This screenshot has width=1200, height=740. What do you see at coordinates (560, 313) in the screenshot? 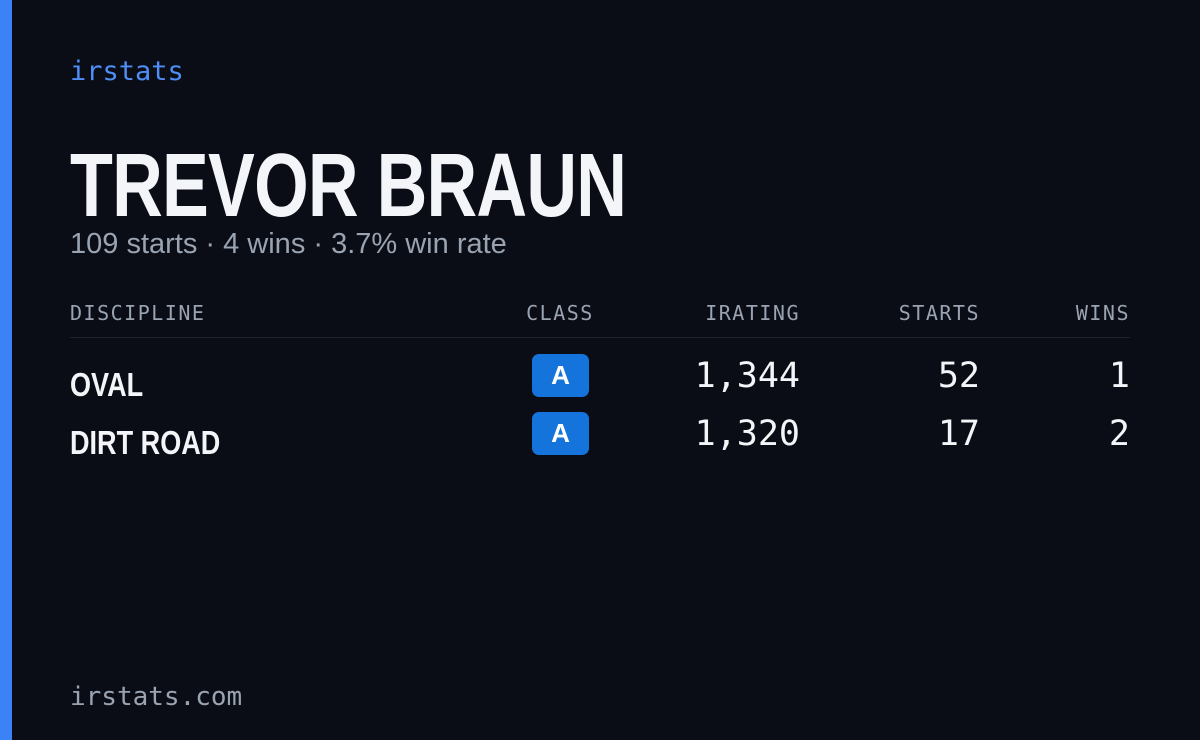
I see `column-header: CLASS` at bounding box center [560, 313].